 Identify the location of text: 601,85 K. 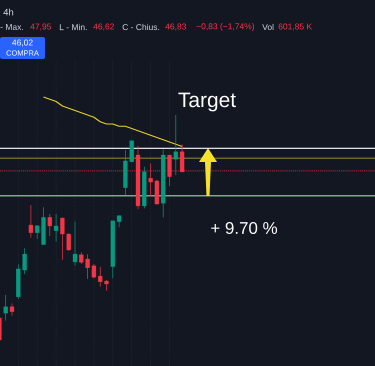
(295, 27).